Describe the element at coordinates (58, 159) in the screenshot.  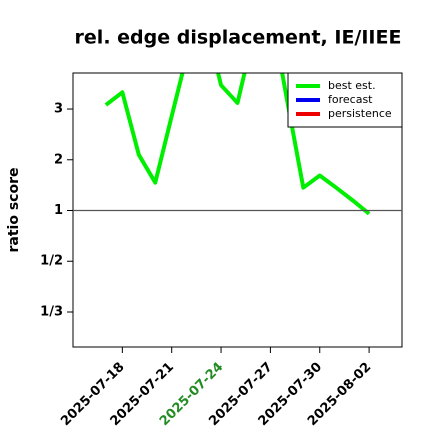
I see `y-tick-label: 2` at that location.